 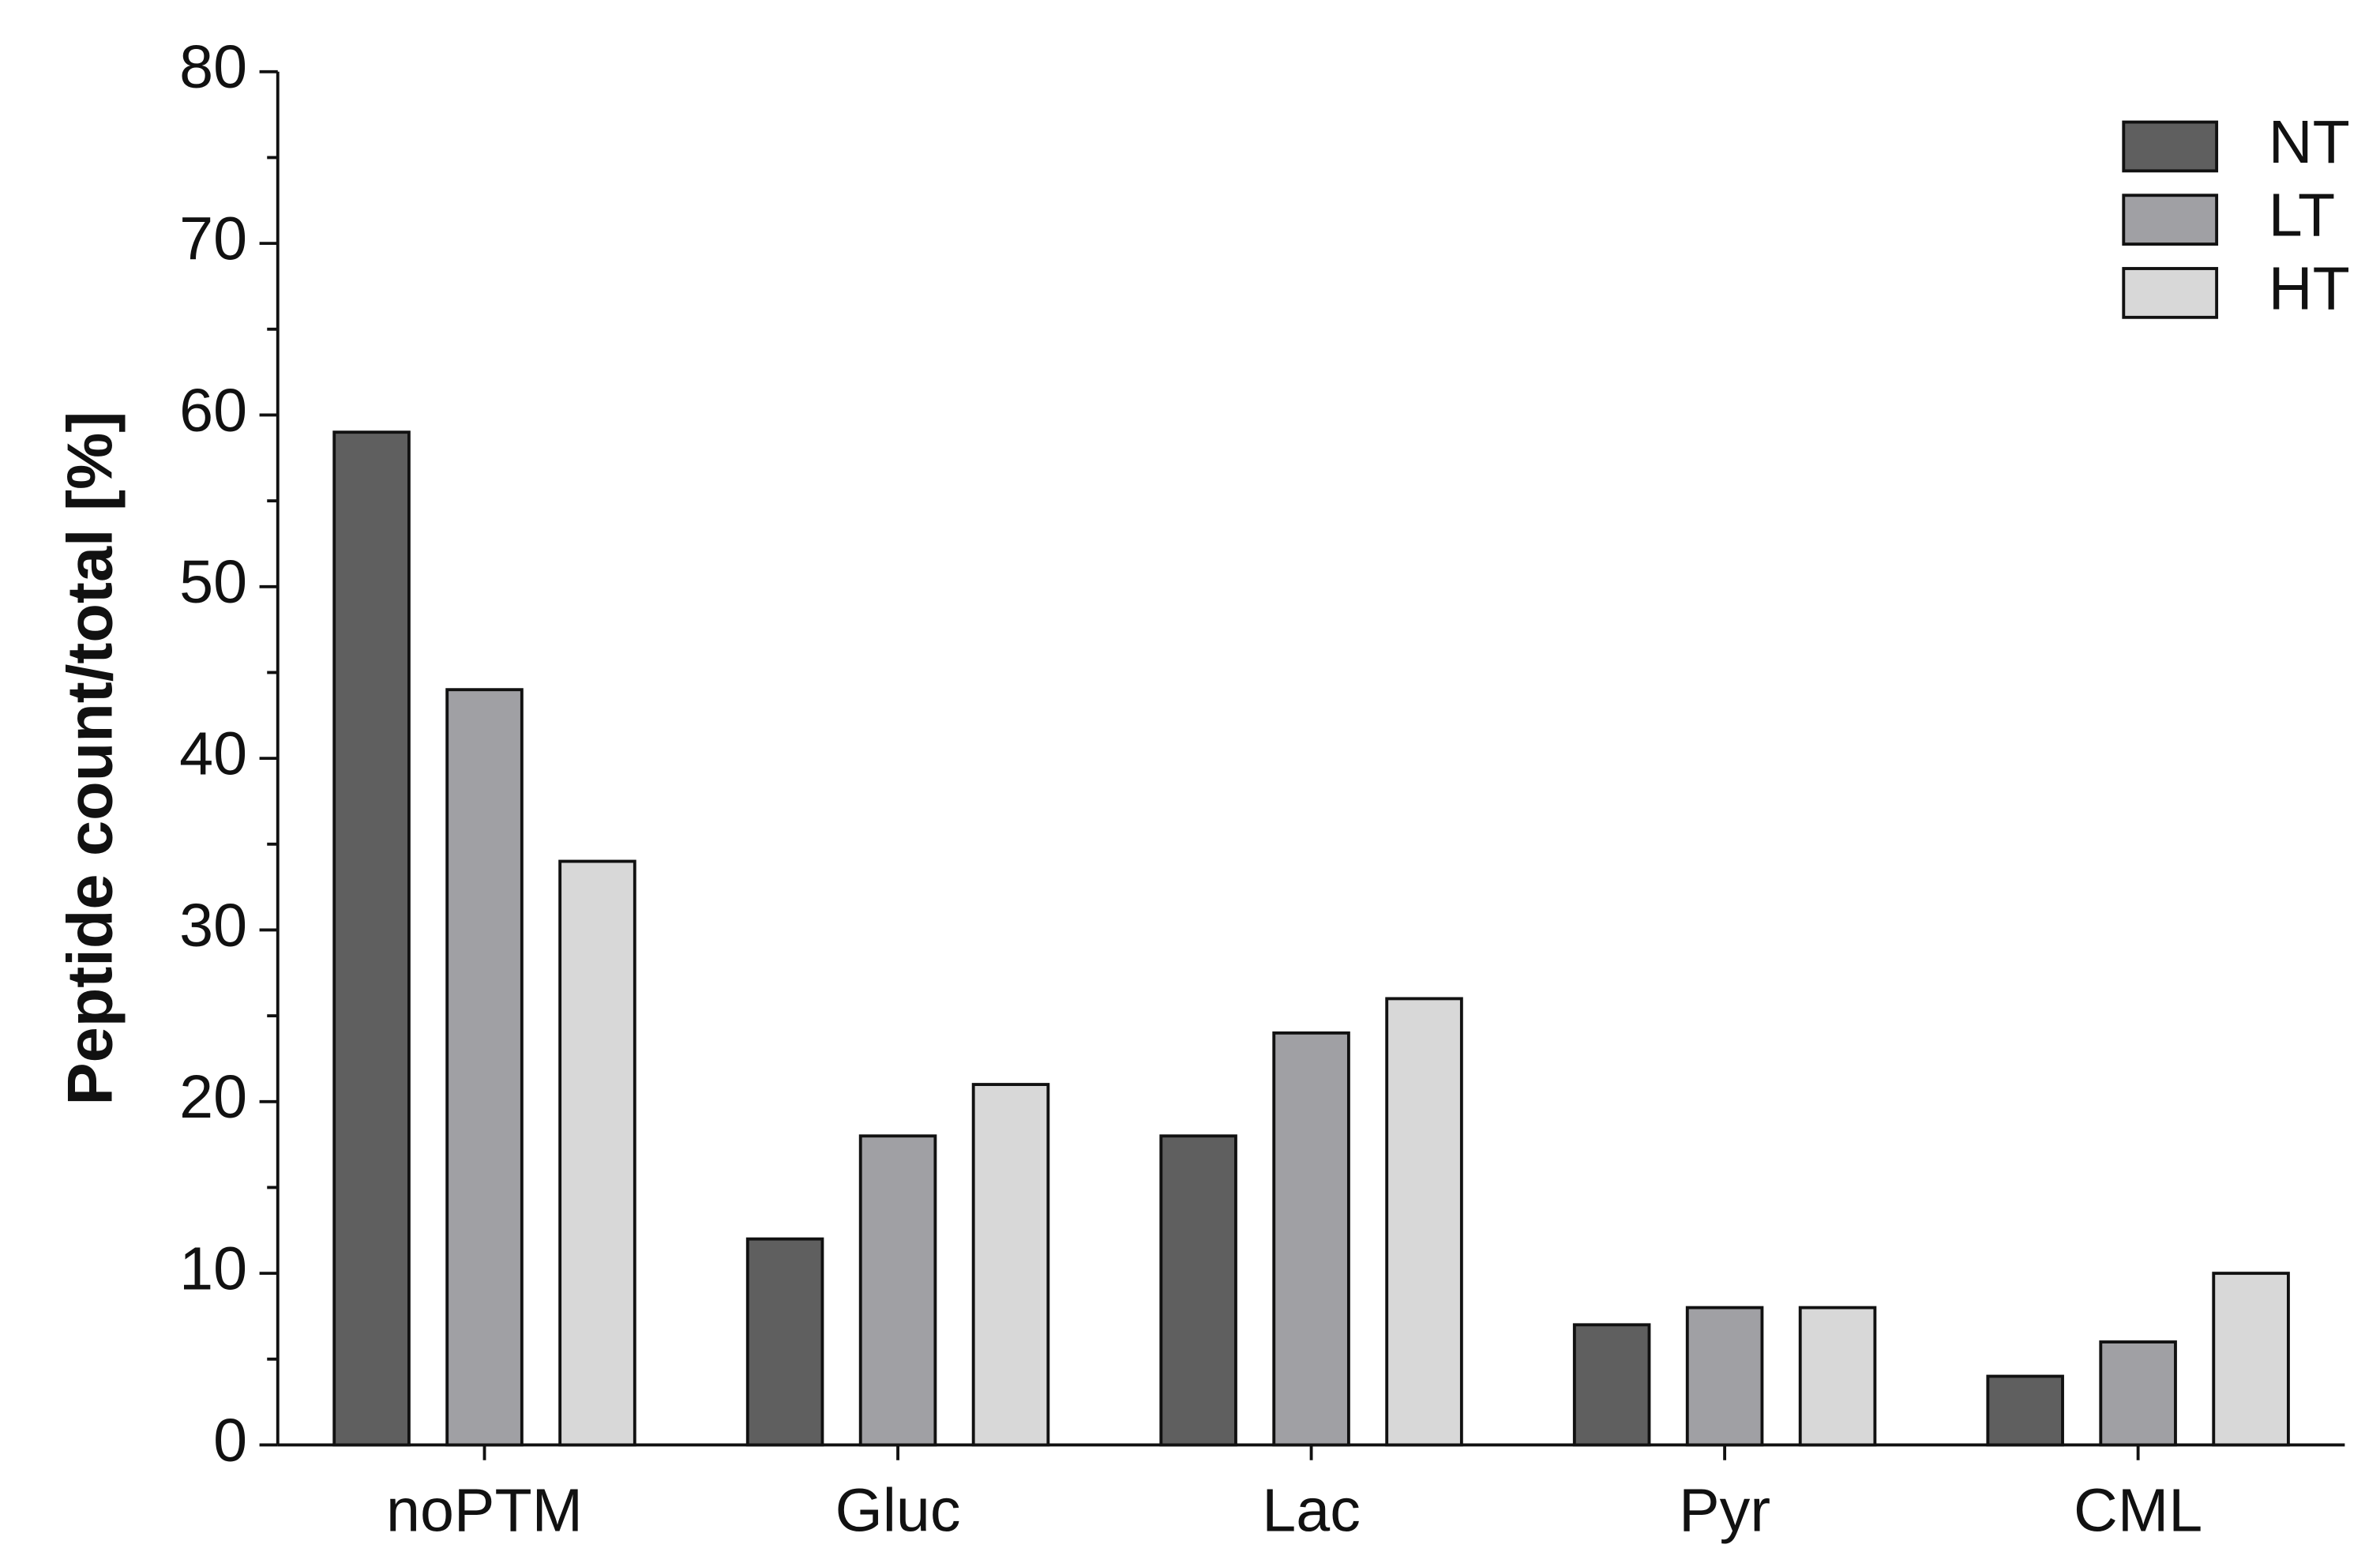 I want to click on y-axis-title: Peptide count/total [%], so click(x=90, y=758).